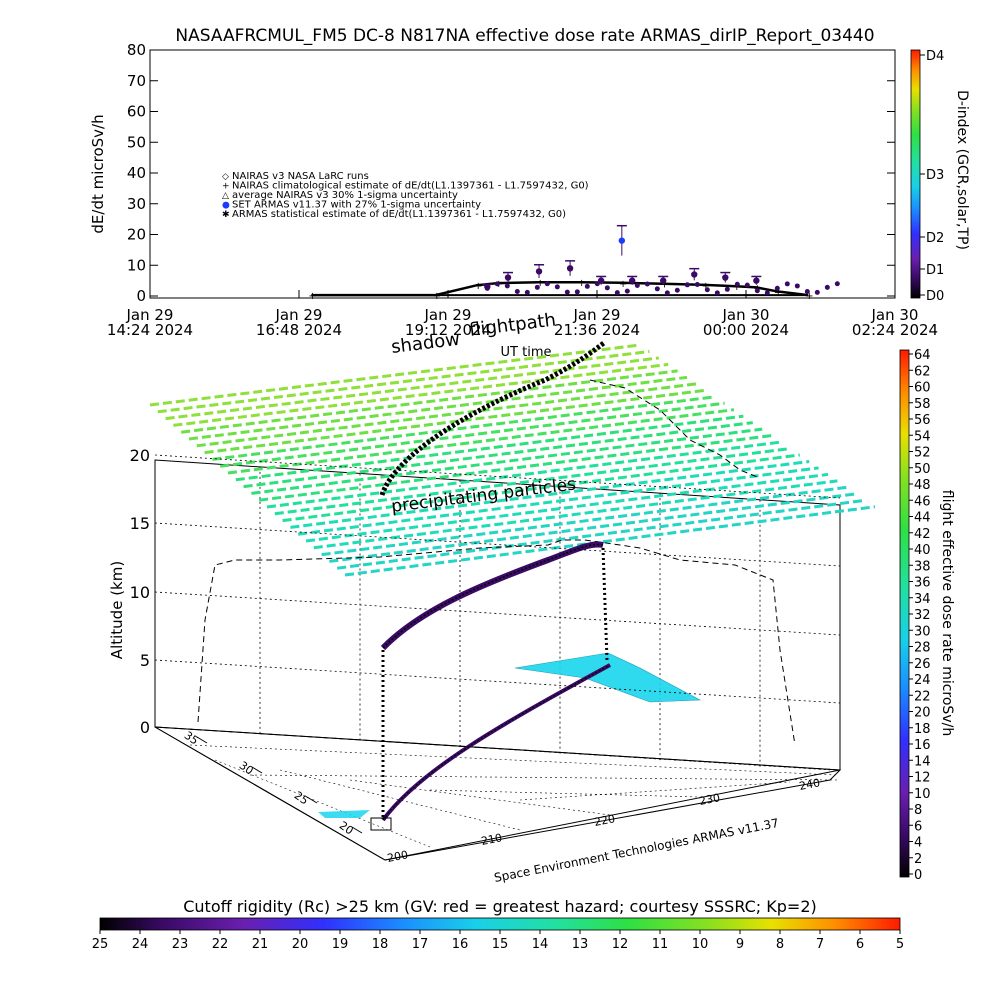 The width and height of the screenshot is (1000, 1000). Describe the element at coordinates (660, 944) in the screenshot. I see `rc-tick-label: 11` at that location.